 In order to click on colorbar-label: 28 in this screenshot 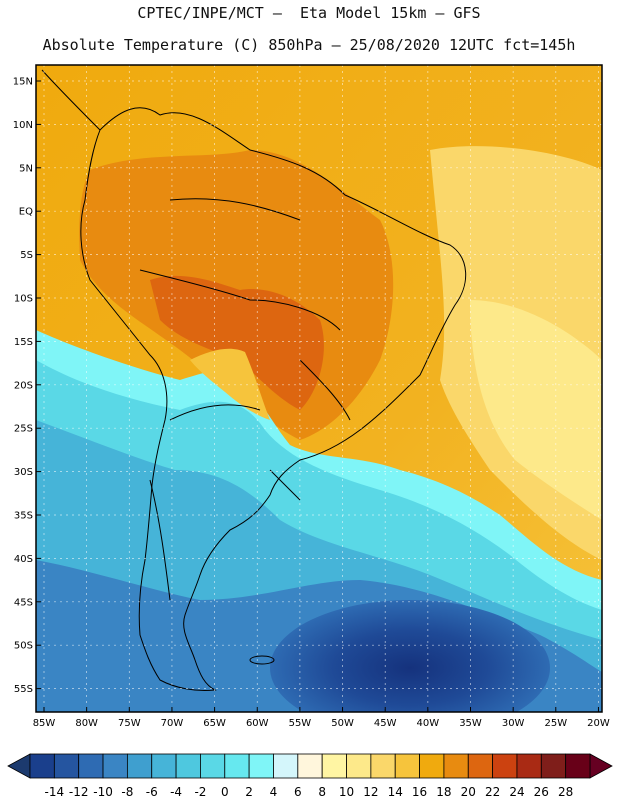, I will do `click(565, 792)`.